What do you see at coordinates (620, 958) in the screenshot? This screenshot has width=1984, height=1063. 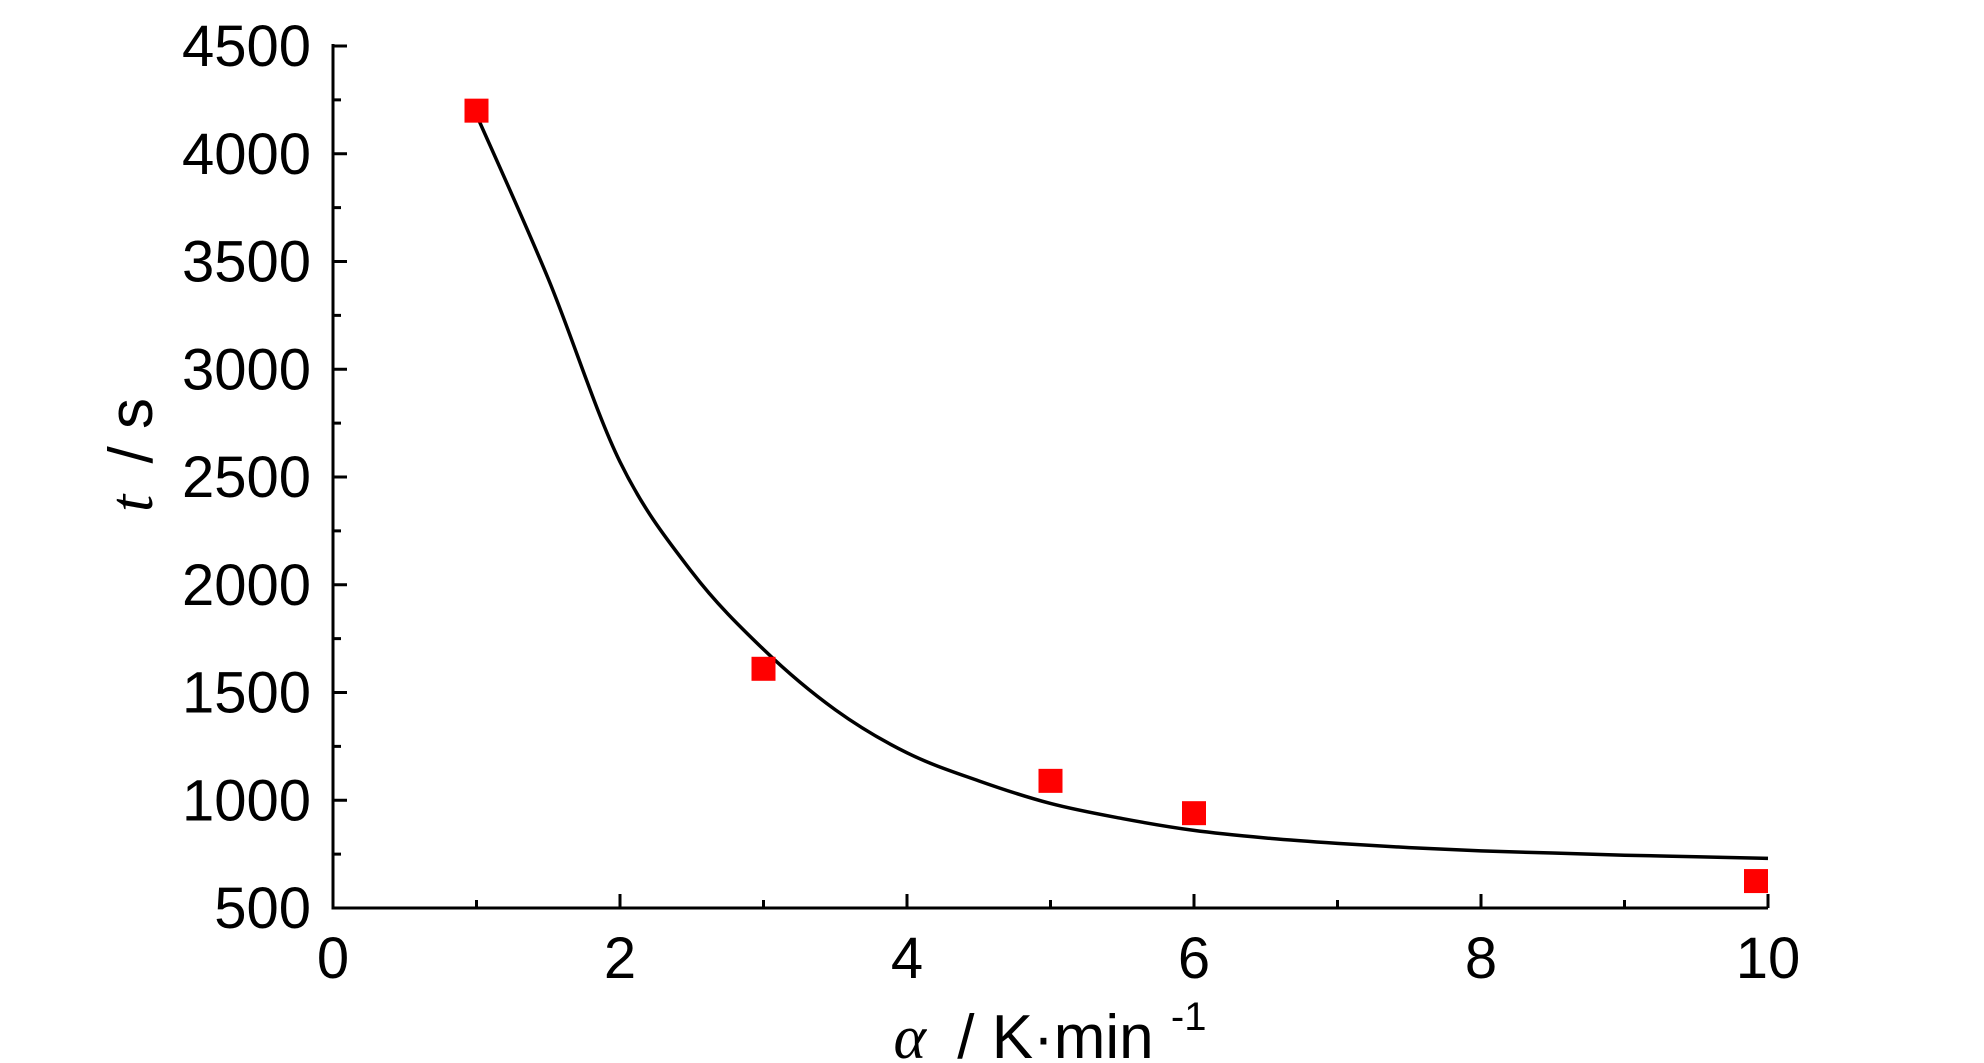 I see `x-tick-label: 2` at bounding box center [620, 958].